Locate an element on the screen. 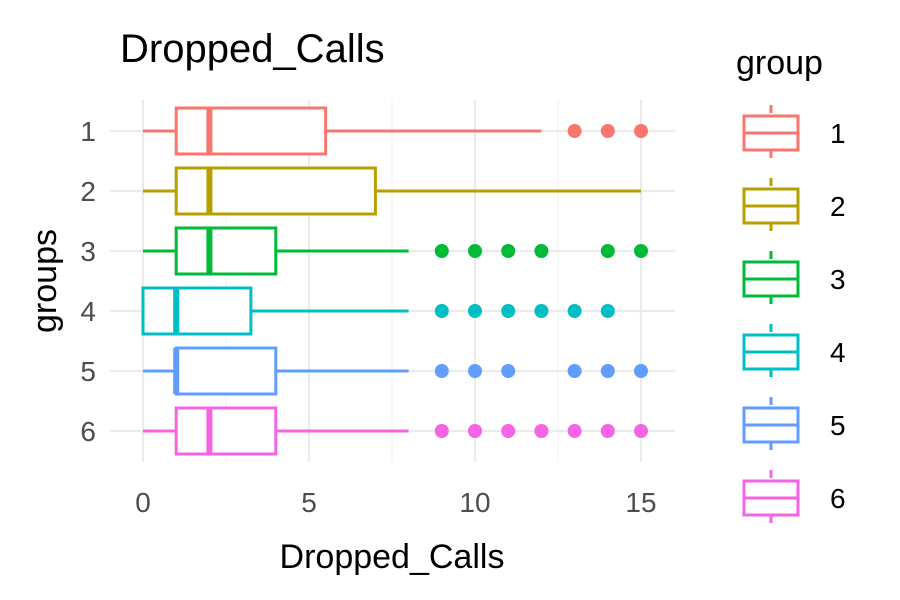  legend-label: 2 is located at coordinates (838, 206).